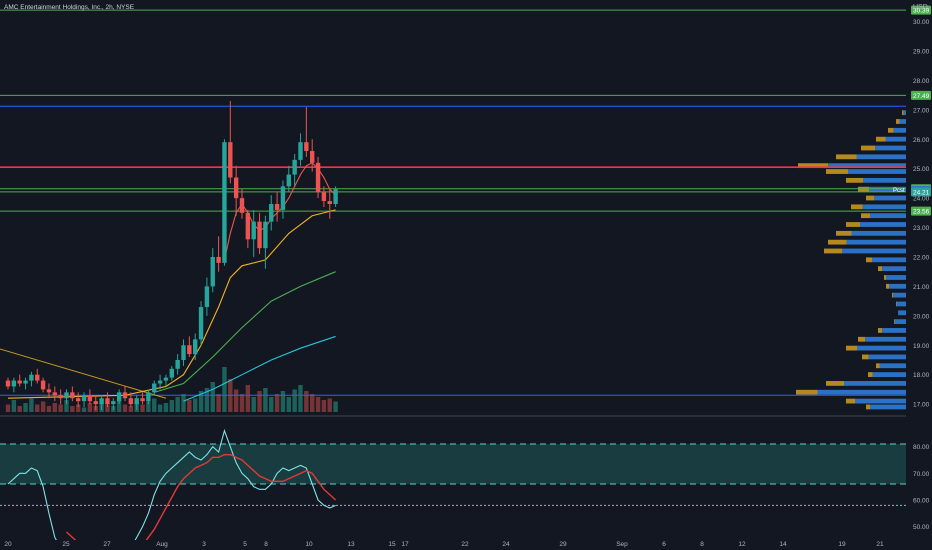 This screenshot has width=932, height=550. I want to click on time-tick-label: 8, so click(266, 544).